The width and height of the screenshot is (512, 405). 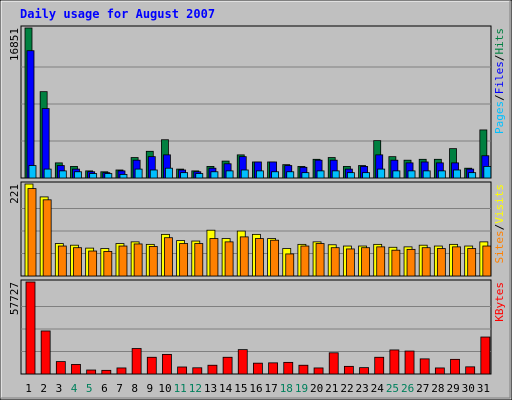 I want to click on x-tick-label-day-21: 21, so click(x=331, y=388).